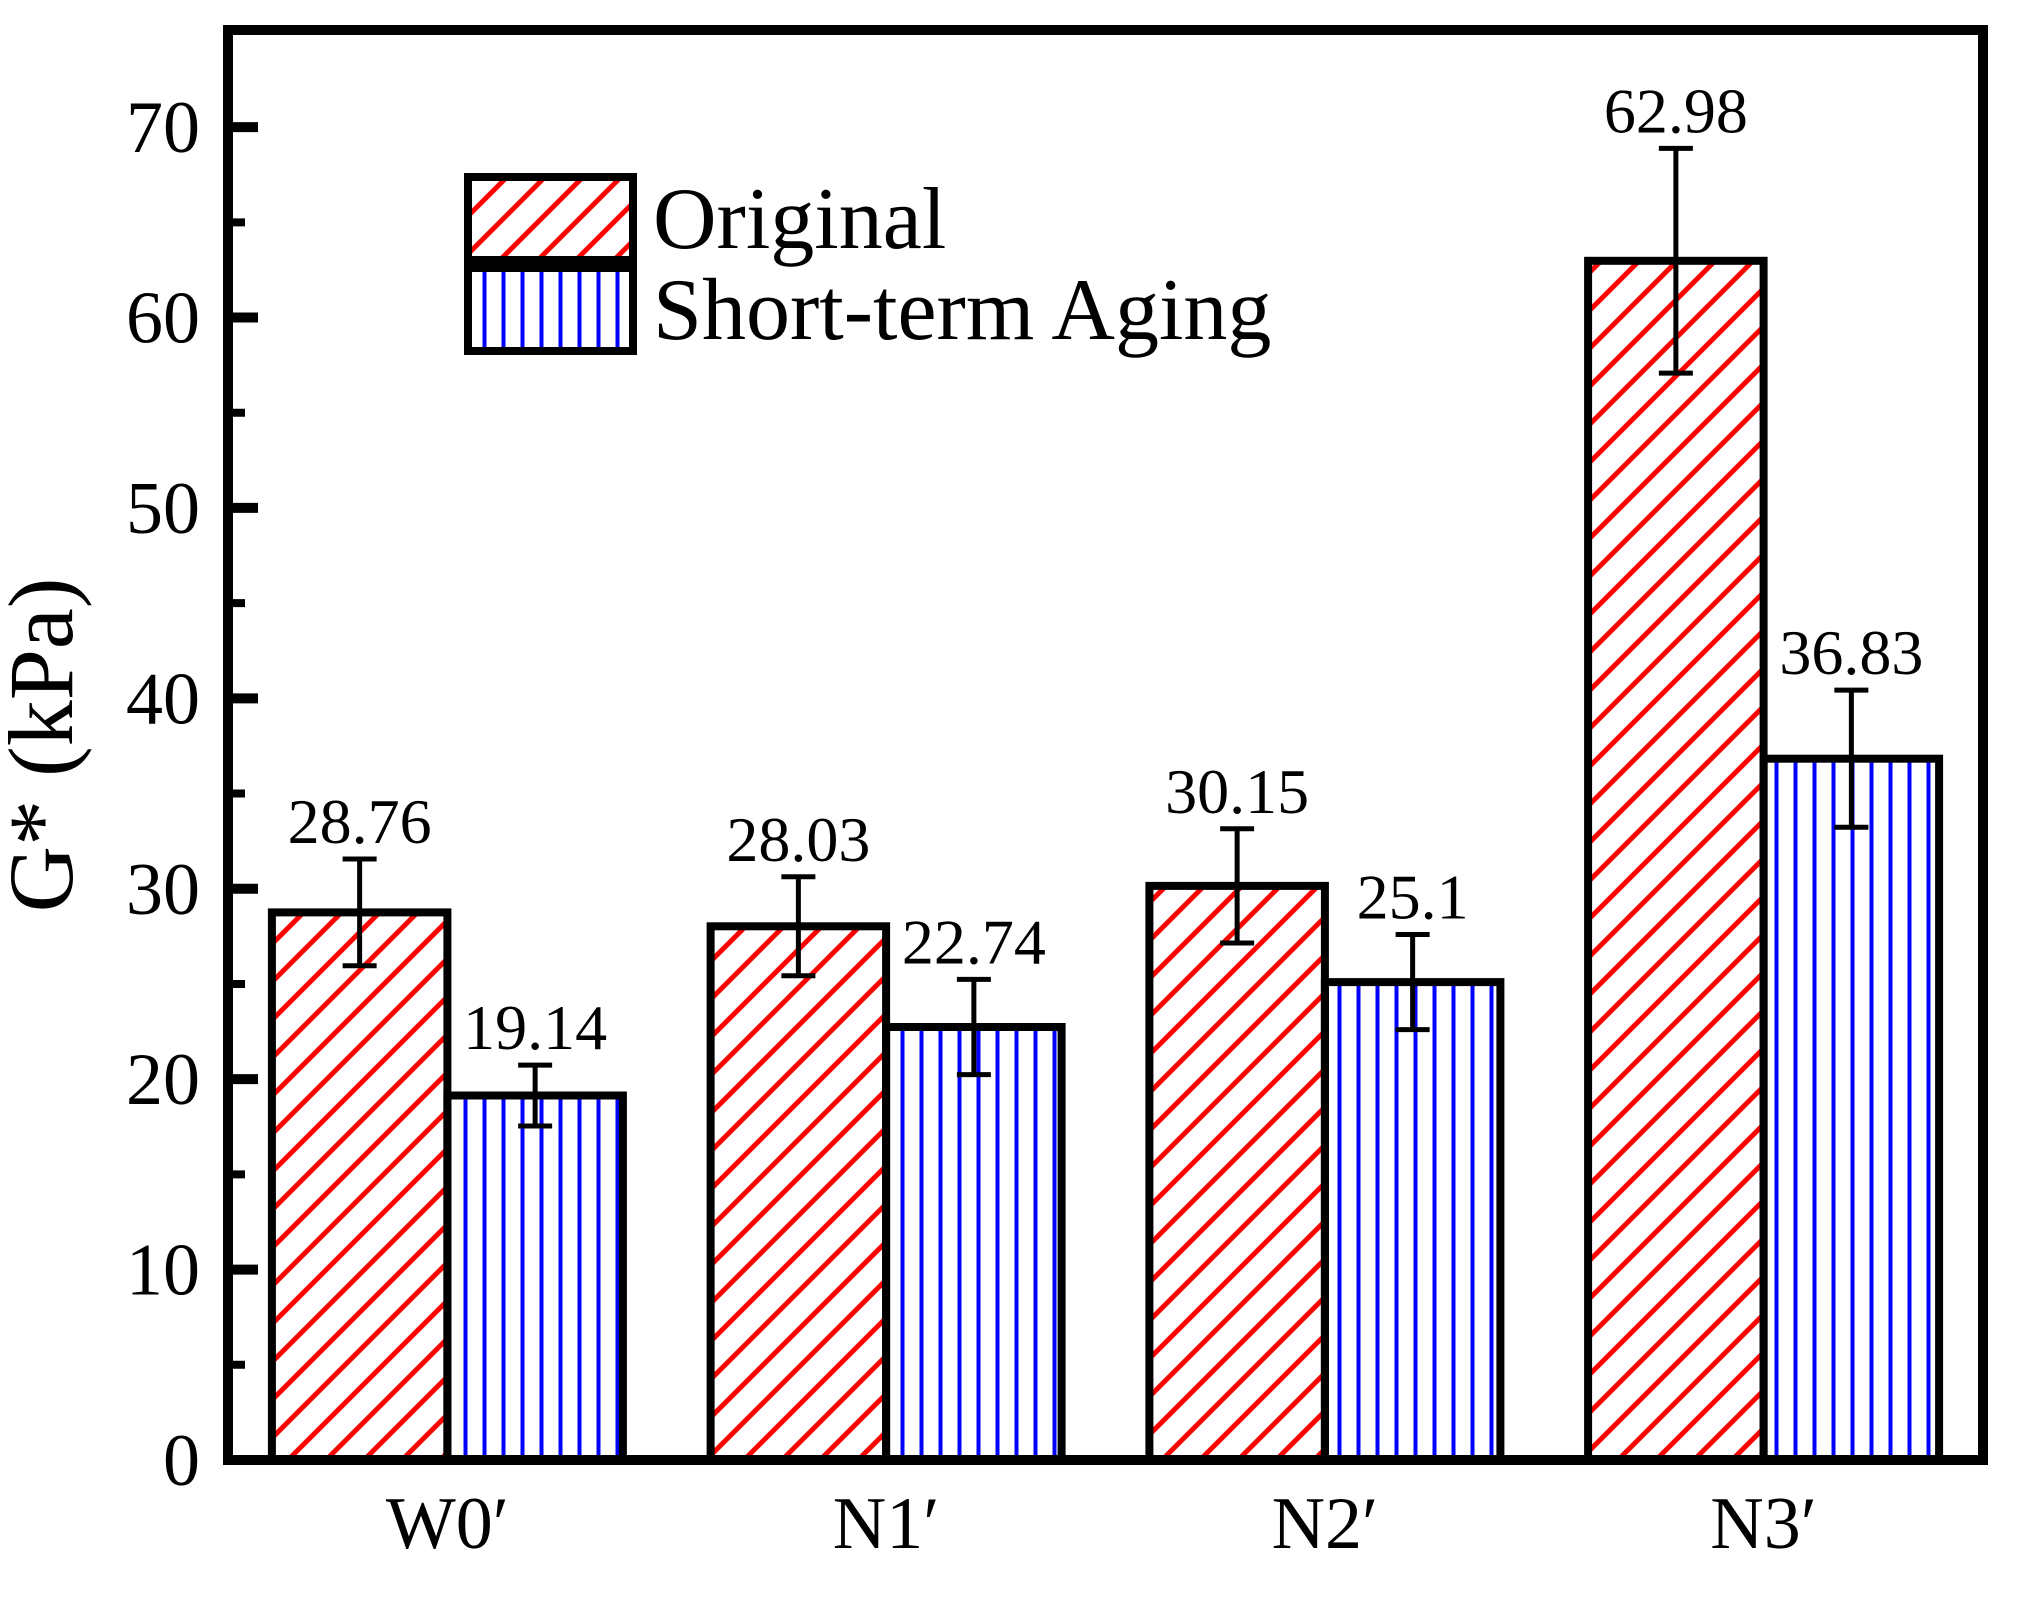 Image resolution: width=2033 pixels, height=1597 pixels. What do you see at coordinates (550, 309) in the screenshot?
I see `legend-swatch-short-term-aging` at bounding box center [550, 309].